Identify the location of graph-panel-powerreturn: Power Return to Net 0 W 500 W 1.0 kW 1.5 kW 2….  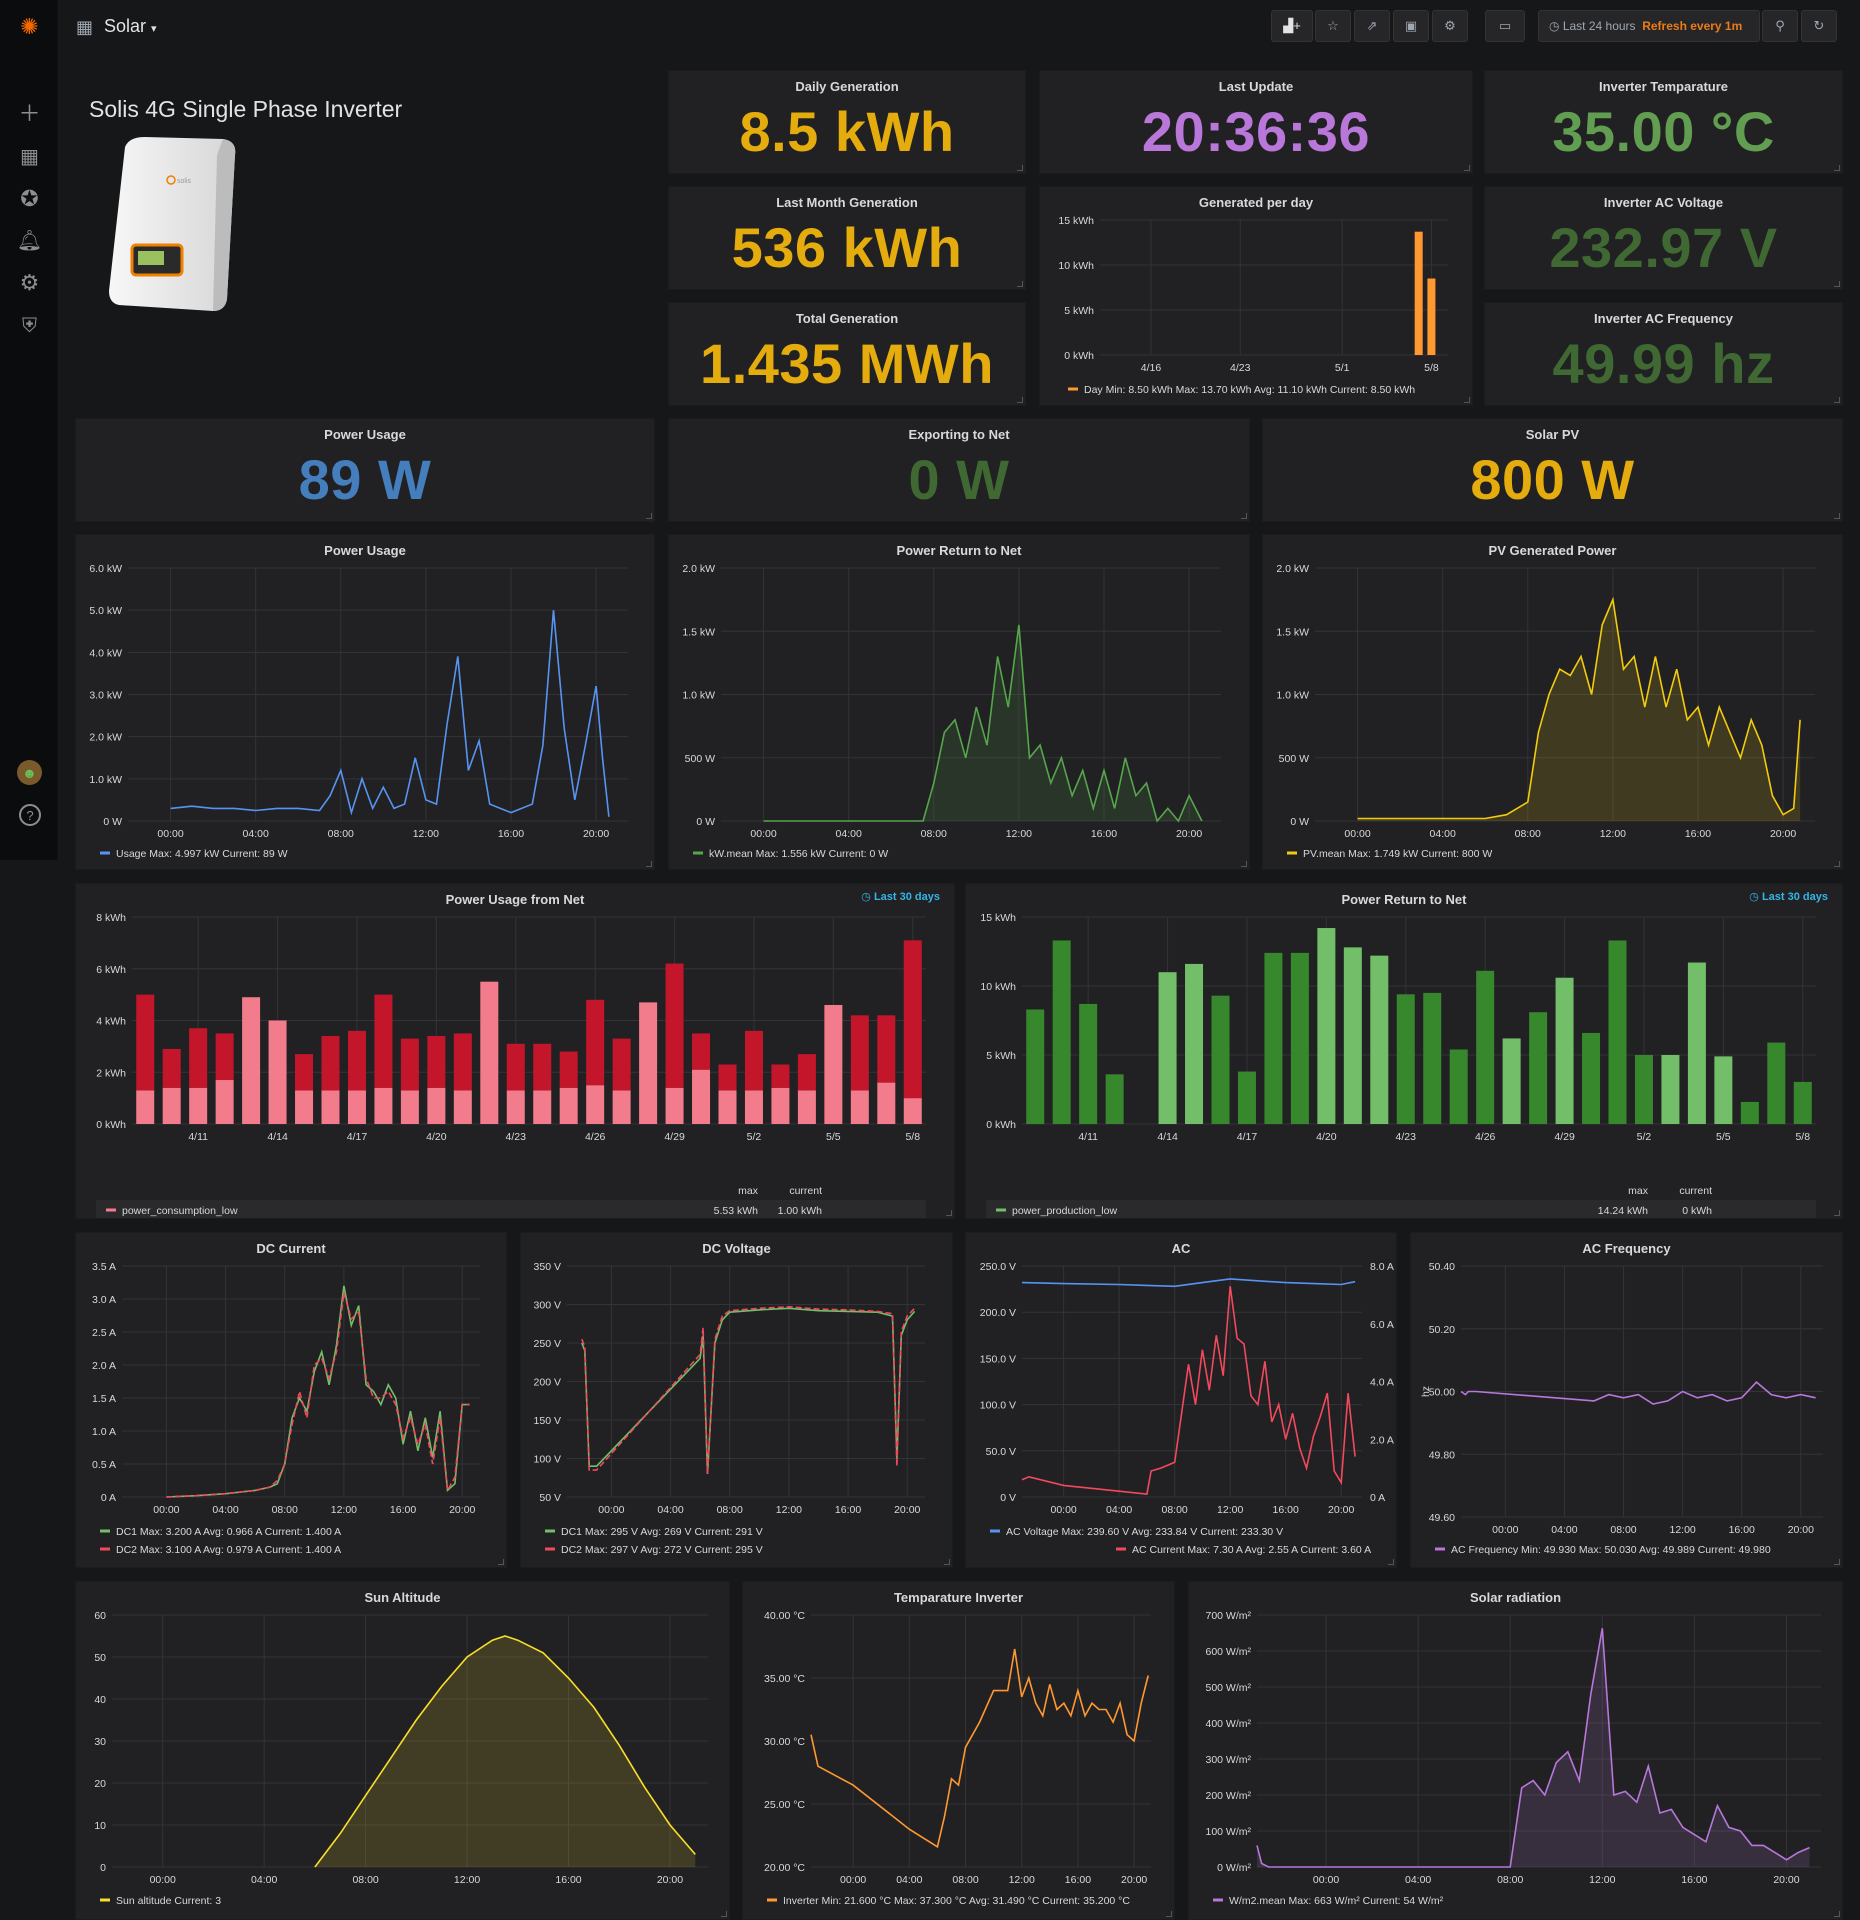
(959, 702).